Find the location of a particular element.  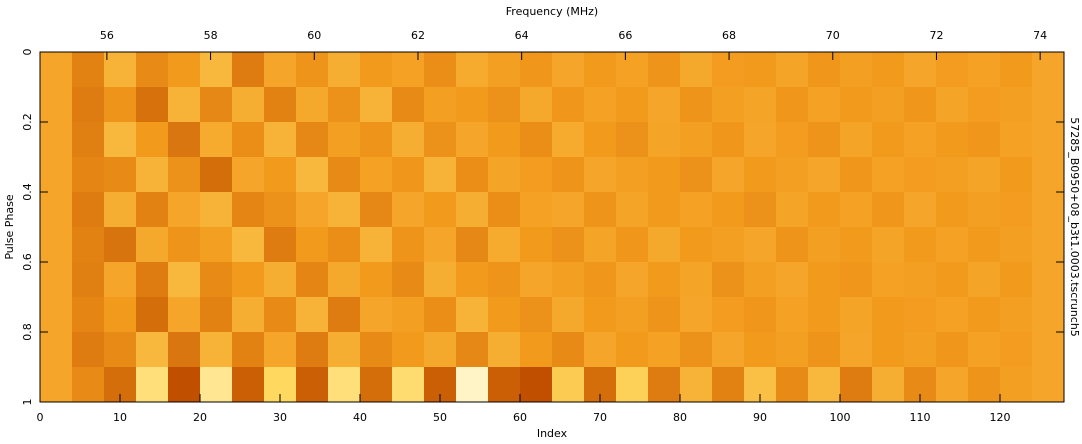

x-tick-label: 40 is located at coordinates (360, 417).